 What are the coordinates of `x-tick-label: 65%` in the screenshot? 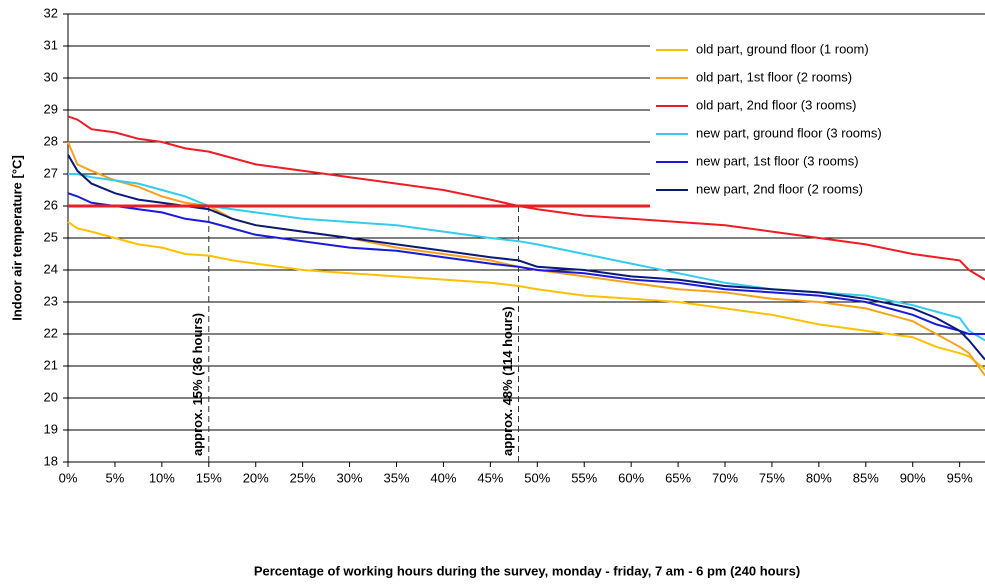 It's located at (678, 477).